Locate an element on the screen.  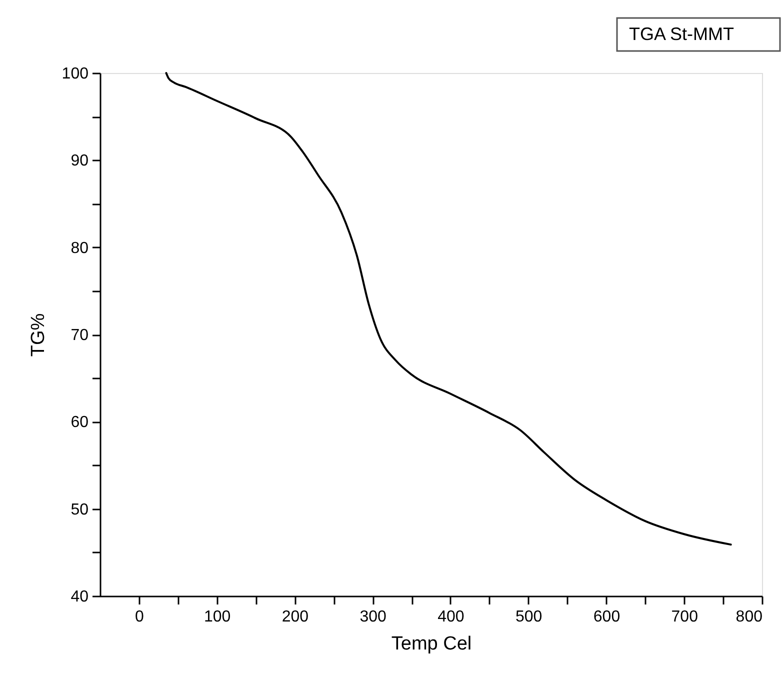
x-tick-label: 400 is located at coordinates (451, 617).